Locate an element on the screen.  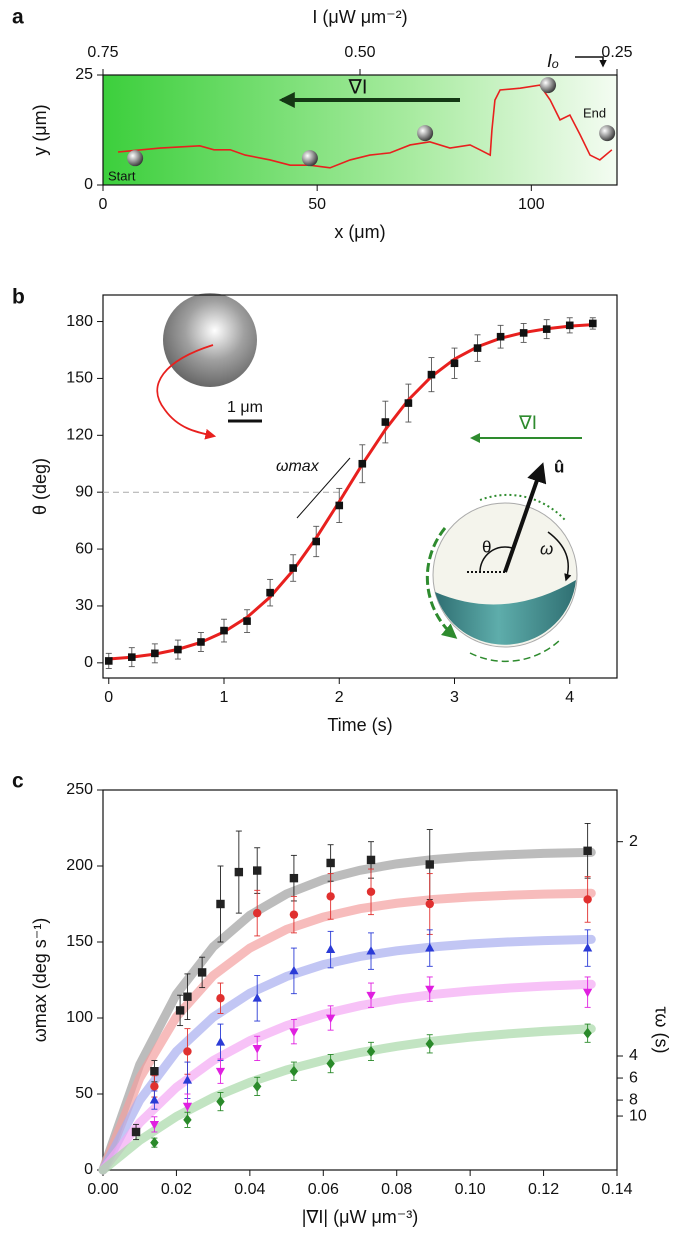
fit-curve is located at coordinates (347, 1077).